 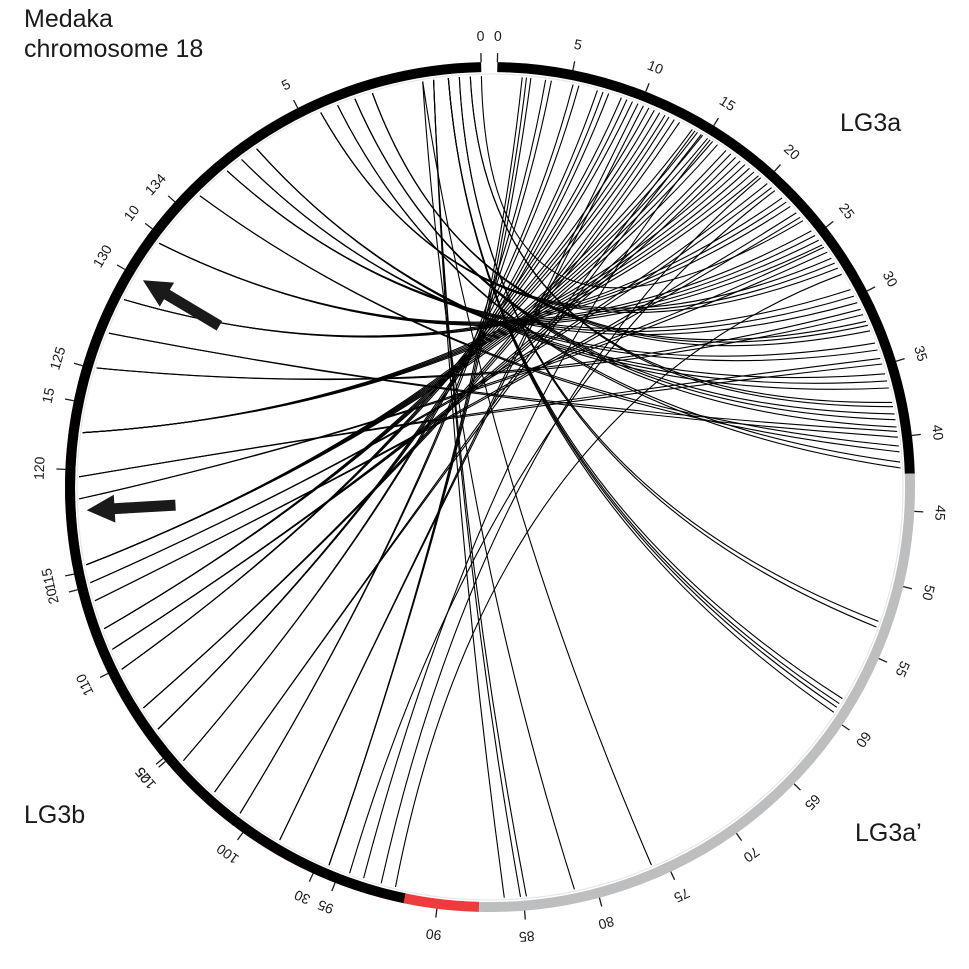 I want to click on lg3a-prime-label: LG3a’, so click(x=888, y=833).